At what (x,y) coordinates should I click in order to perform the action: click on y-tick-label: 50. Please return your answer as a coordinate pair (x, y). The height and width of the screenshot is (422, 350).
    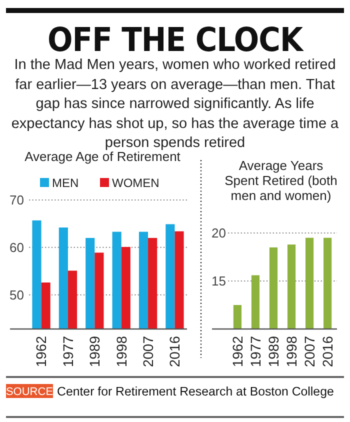
    Looking at the image, I should click on (17, 294).